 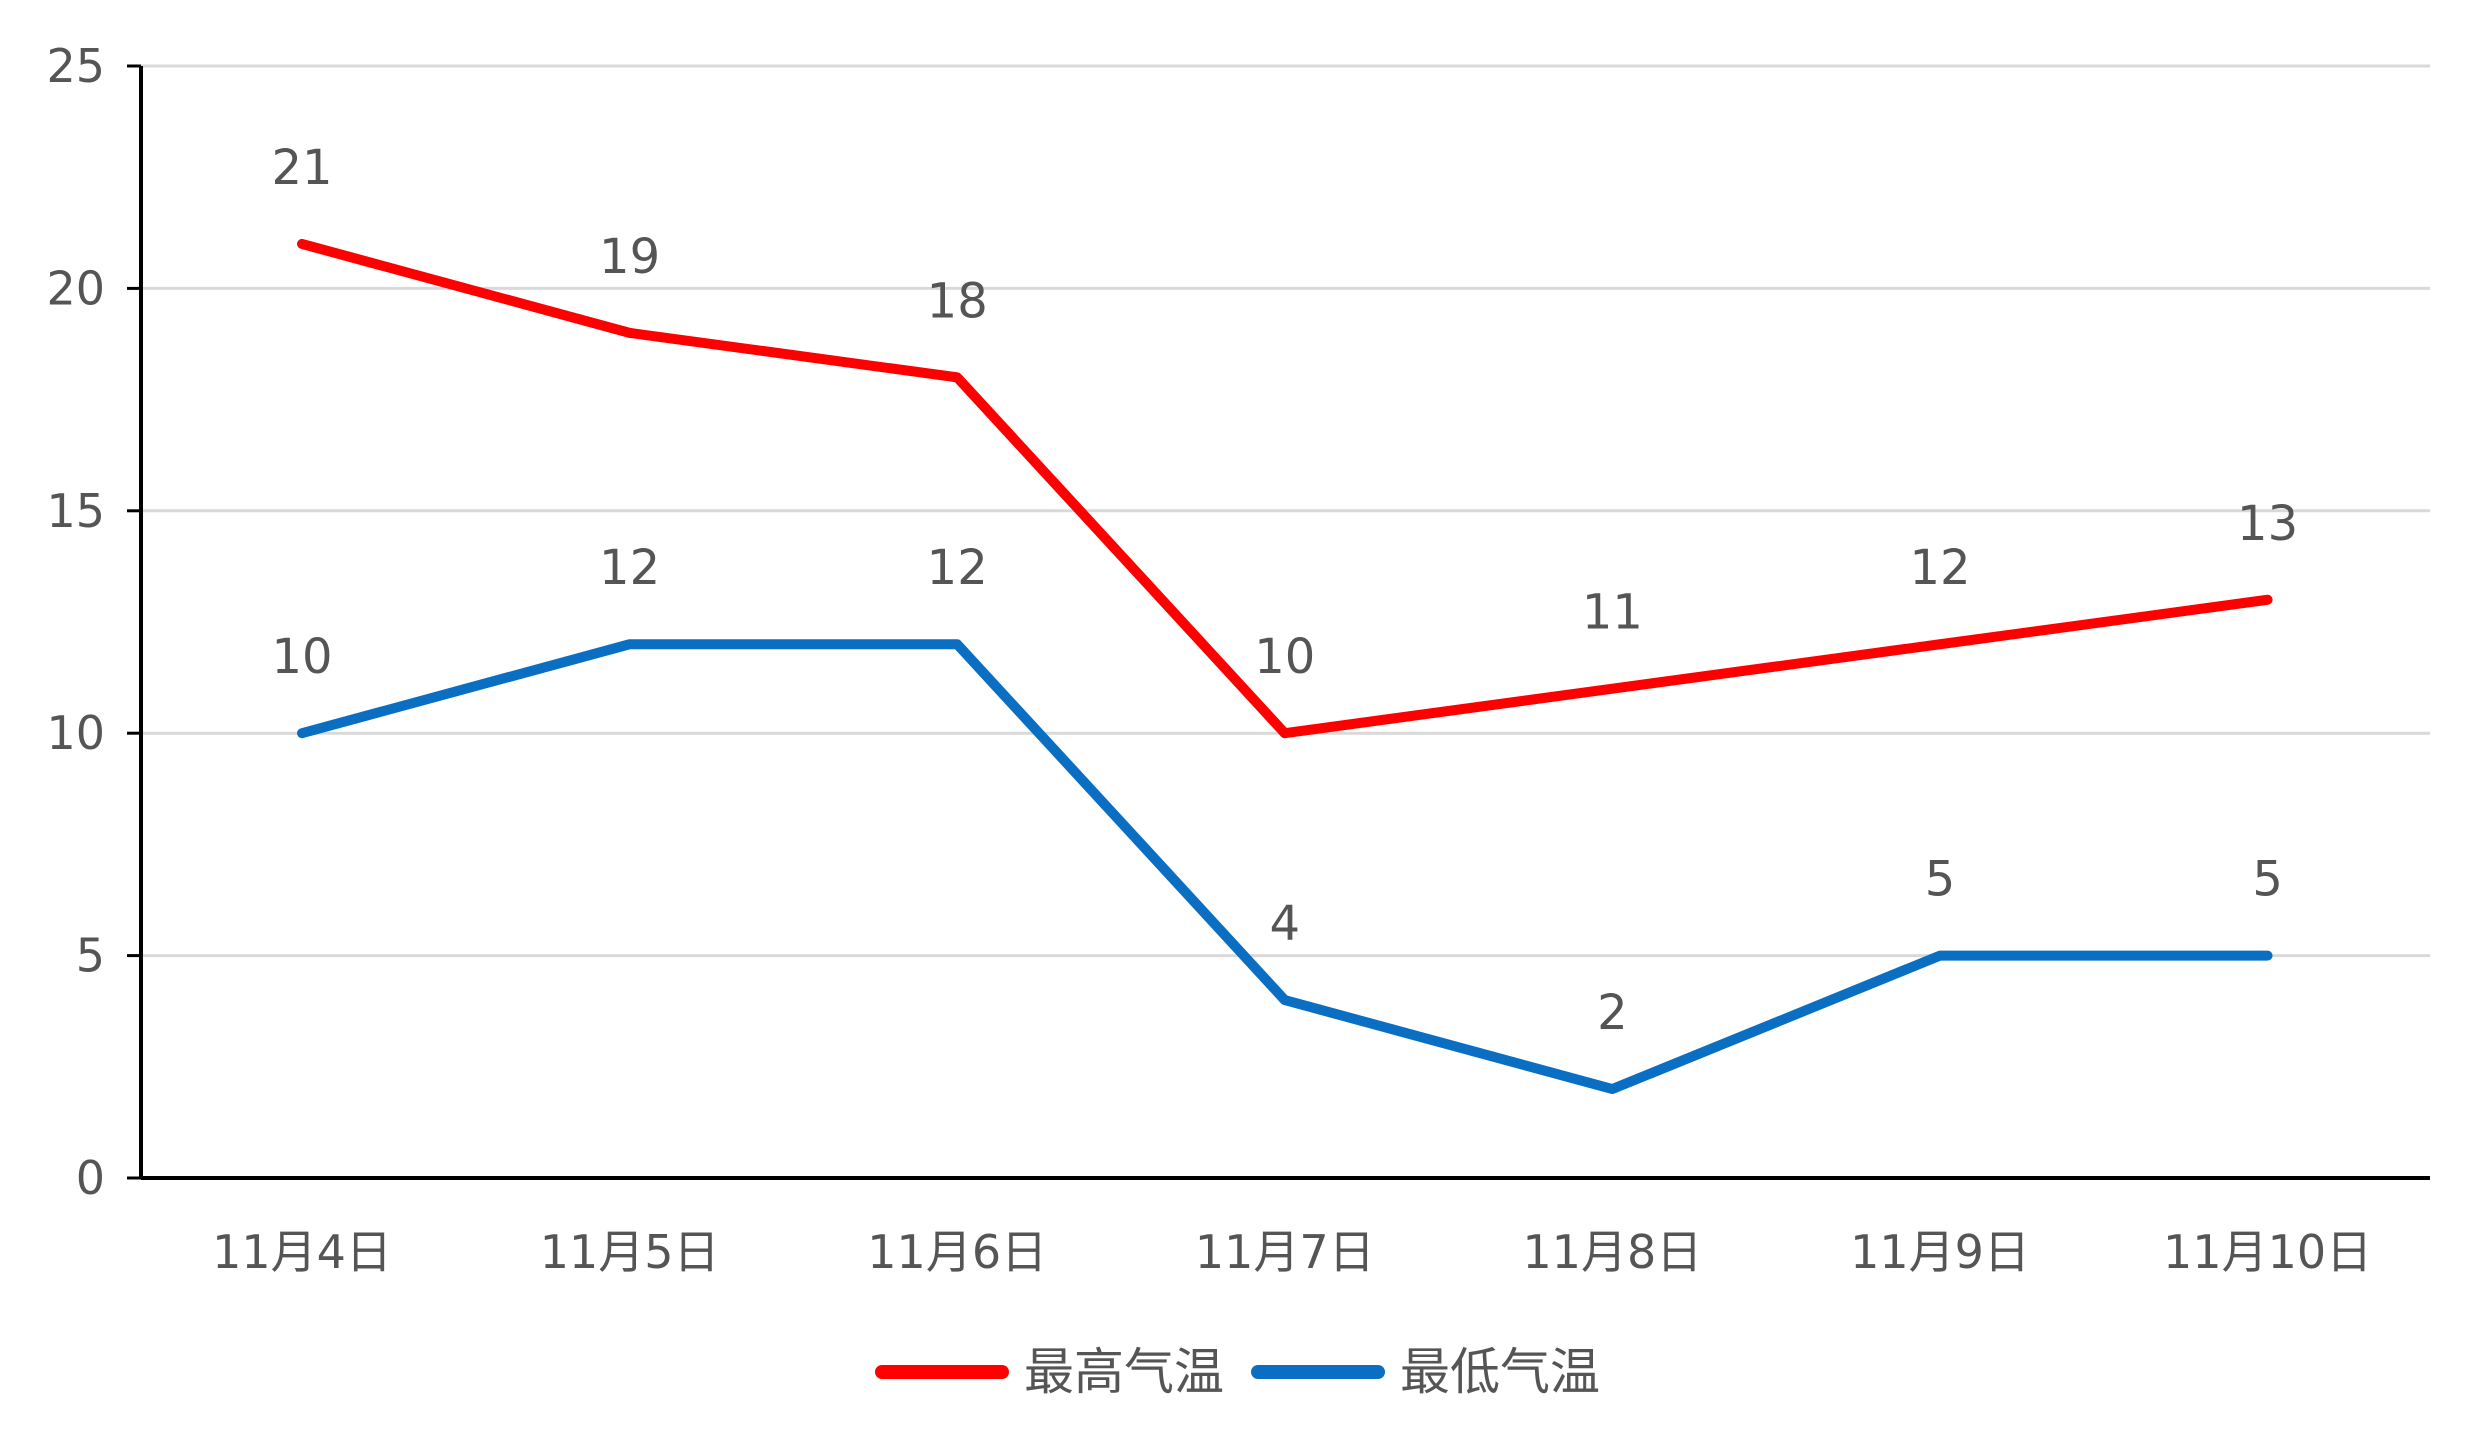 I want to click on y-tick-labels: 0 5 10 15 20 25, so click(x=75, y=622).